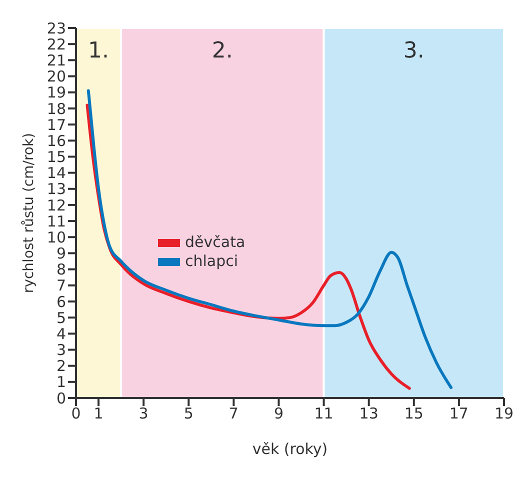 This screenshot has width=524, height=502. What do you see at coordinates (76, 413) in the screenshot?
I see `x-tick-label: 0` at bounding box center [76, 413].